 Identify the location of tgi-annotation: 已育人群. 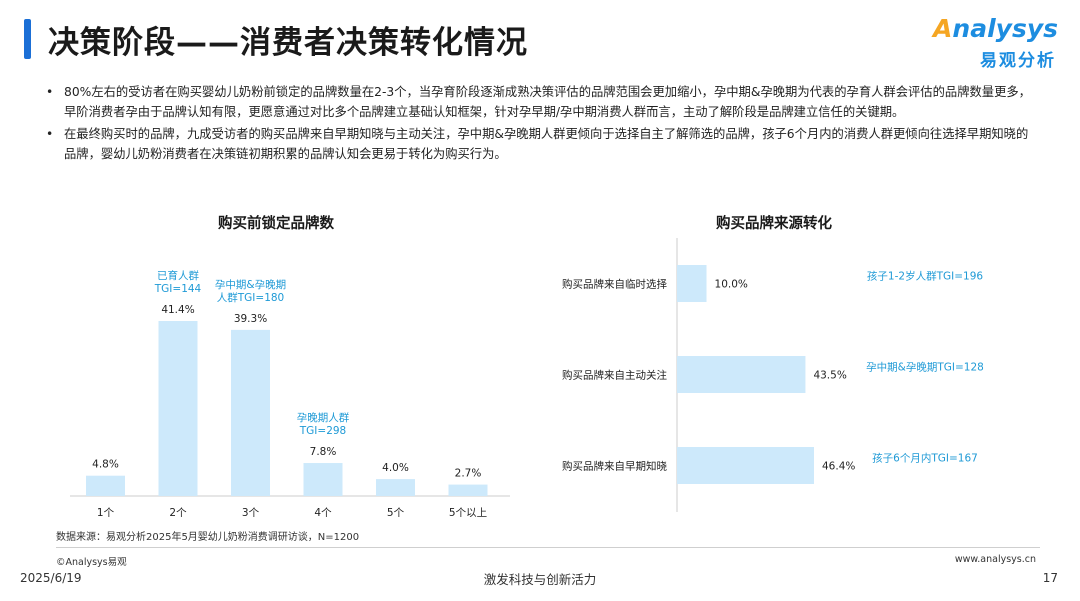
(178, 275).